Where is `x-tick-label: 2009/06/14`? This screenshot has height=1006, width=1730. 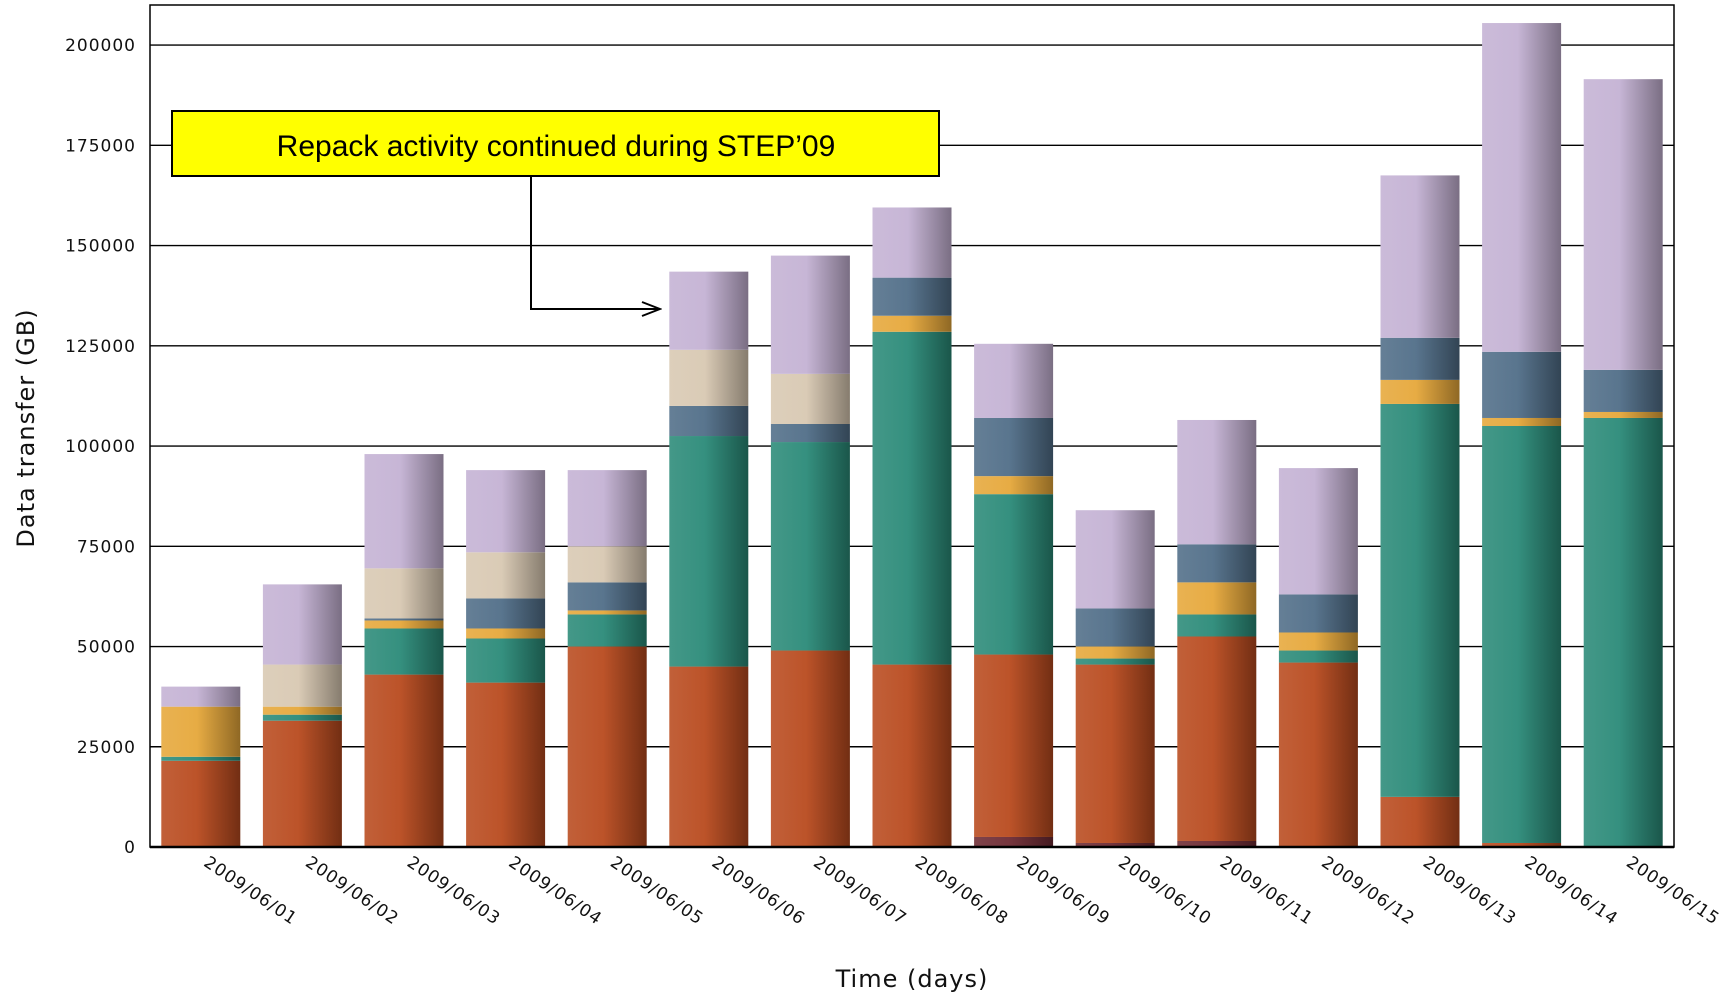 x-tick-label: 2009/06/14 is located at coordinates (1571, 891).